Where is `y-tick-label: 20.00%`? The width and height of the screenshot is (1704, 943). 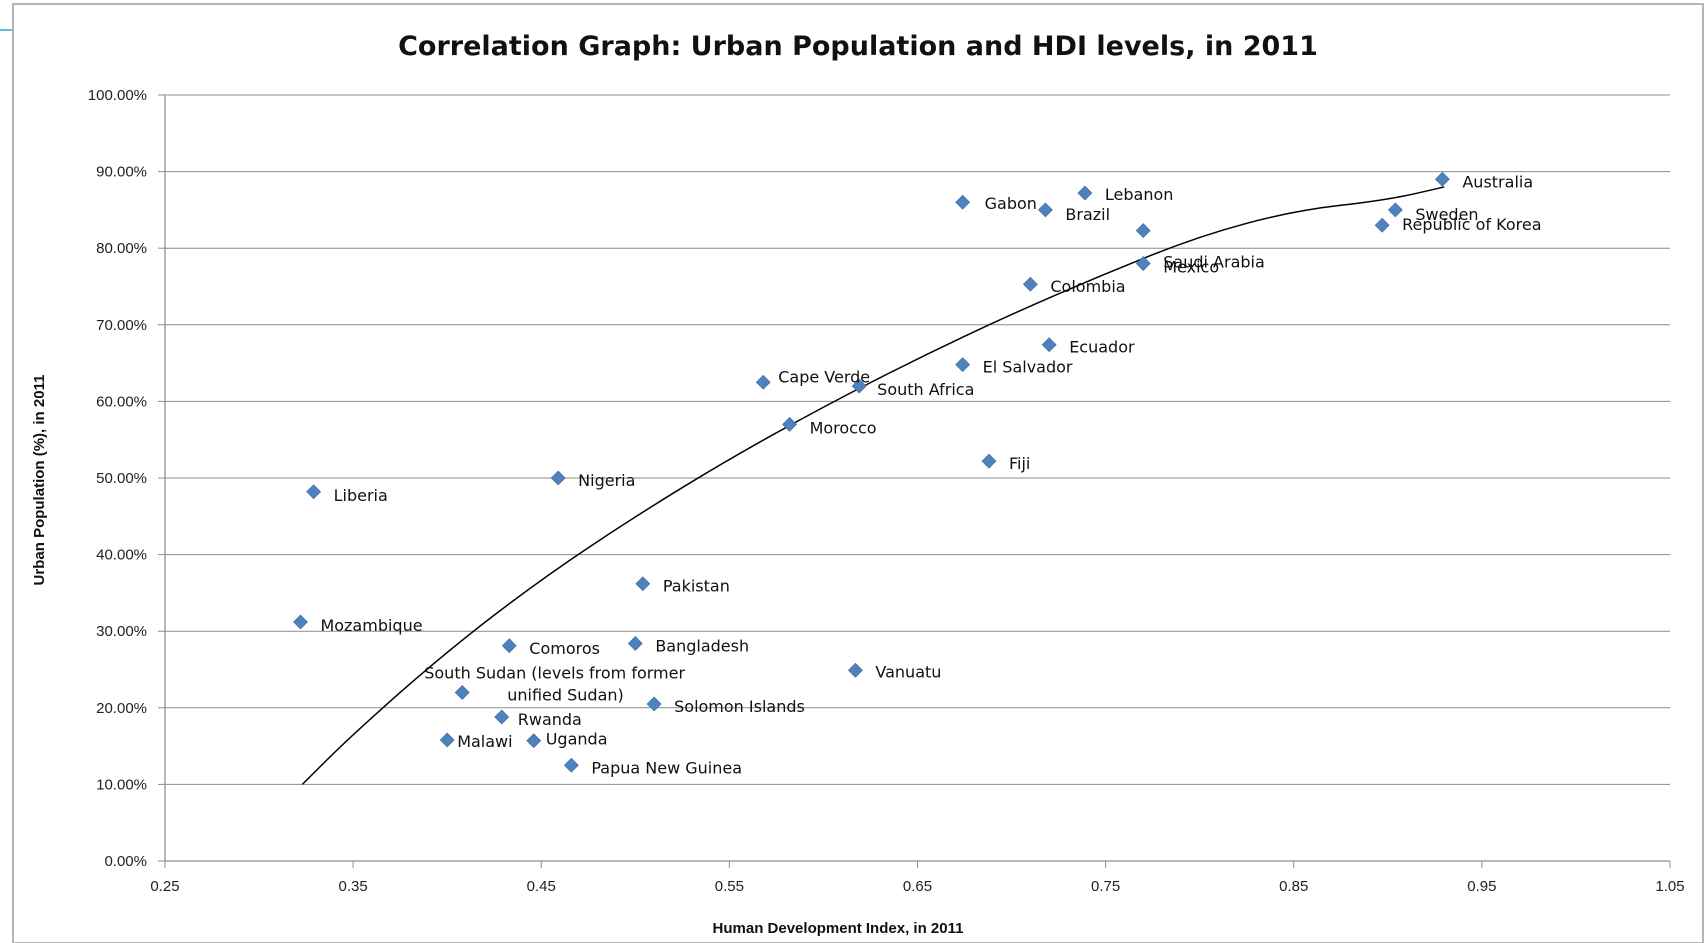 y-tick-label: 20.00% is located at coordinates (121, 708).